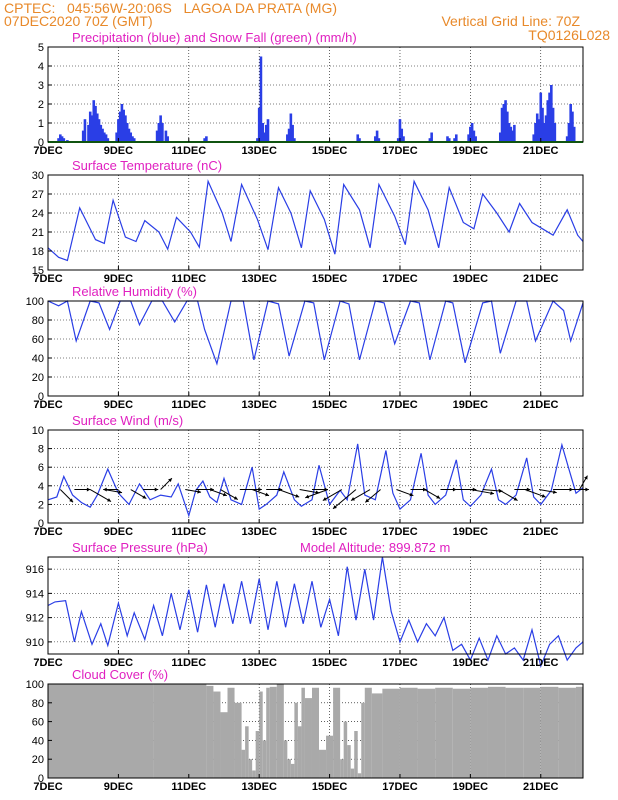 The width and height of the screenshot is (618, 800). I want to click on y-tick-label: 60, so click(38, 723).